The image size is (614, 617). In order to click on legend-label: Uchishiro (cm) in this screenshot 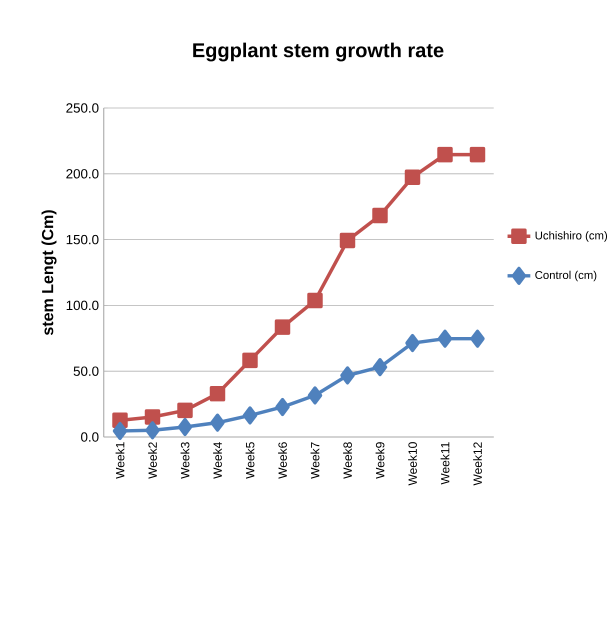, I will do `click(571, 236)`.